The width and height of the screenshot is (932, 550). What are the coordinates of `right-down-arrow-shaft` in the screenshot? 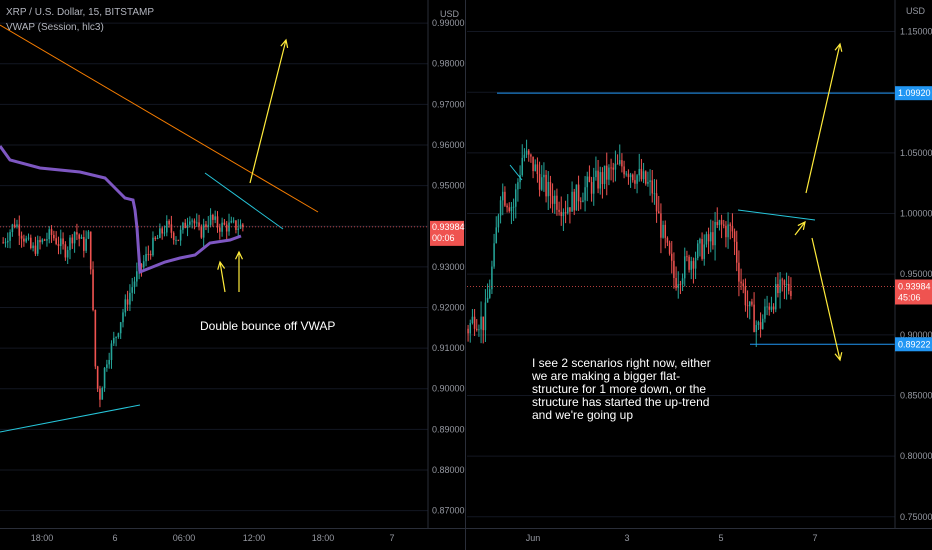 It's located at (826, 299).